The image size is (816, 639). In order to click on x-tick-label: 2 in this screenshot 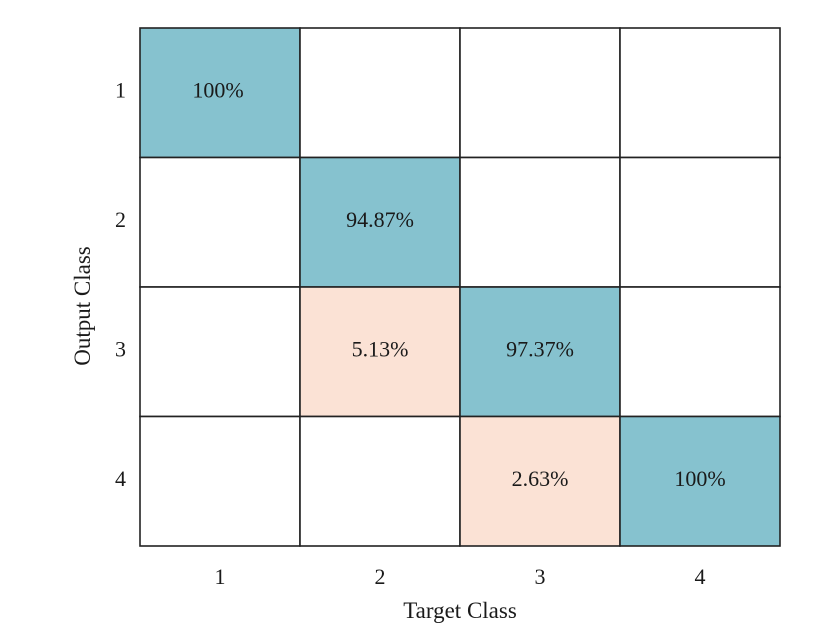, I will do `click(380, 576)`.